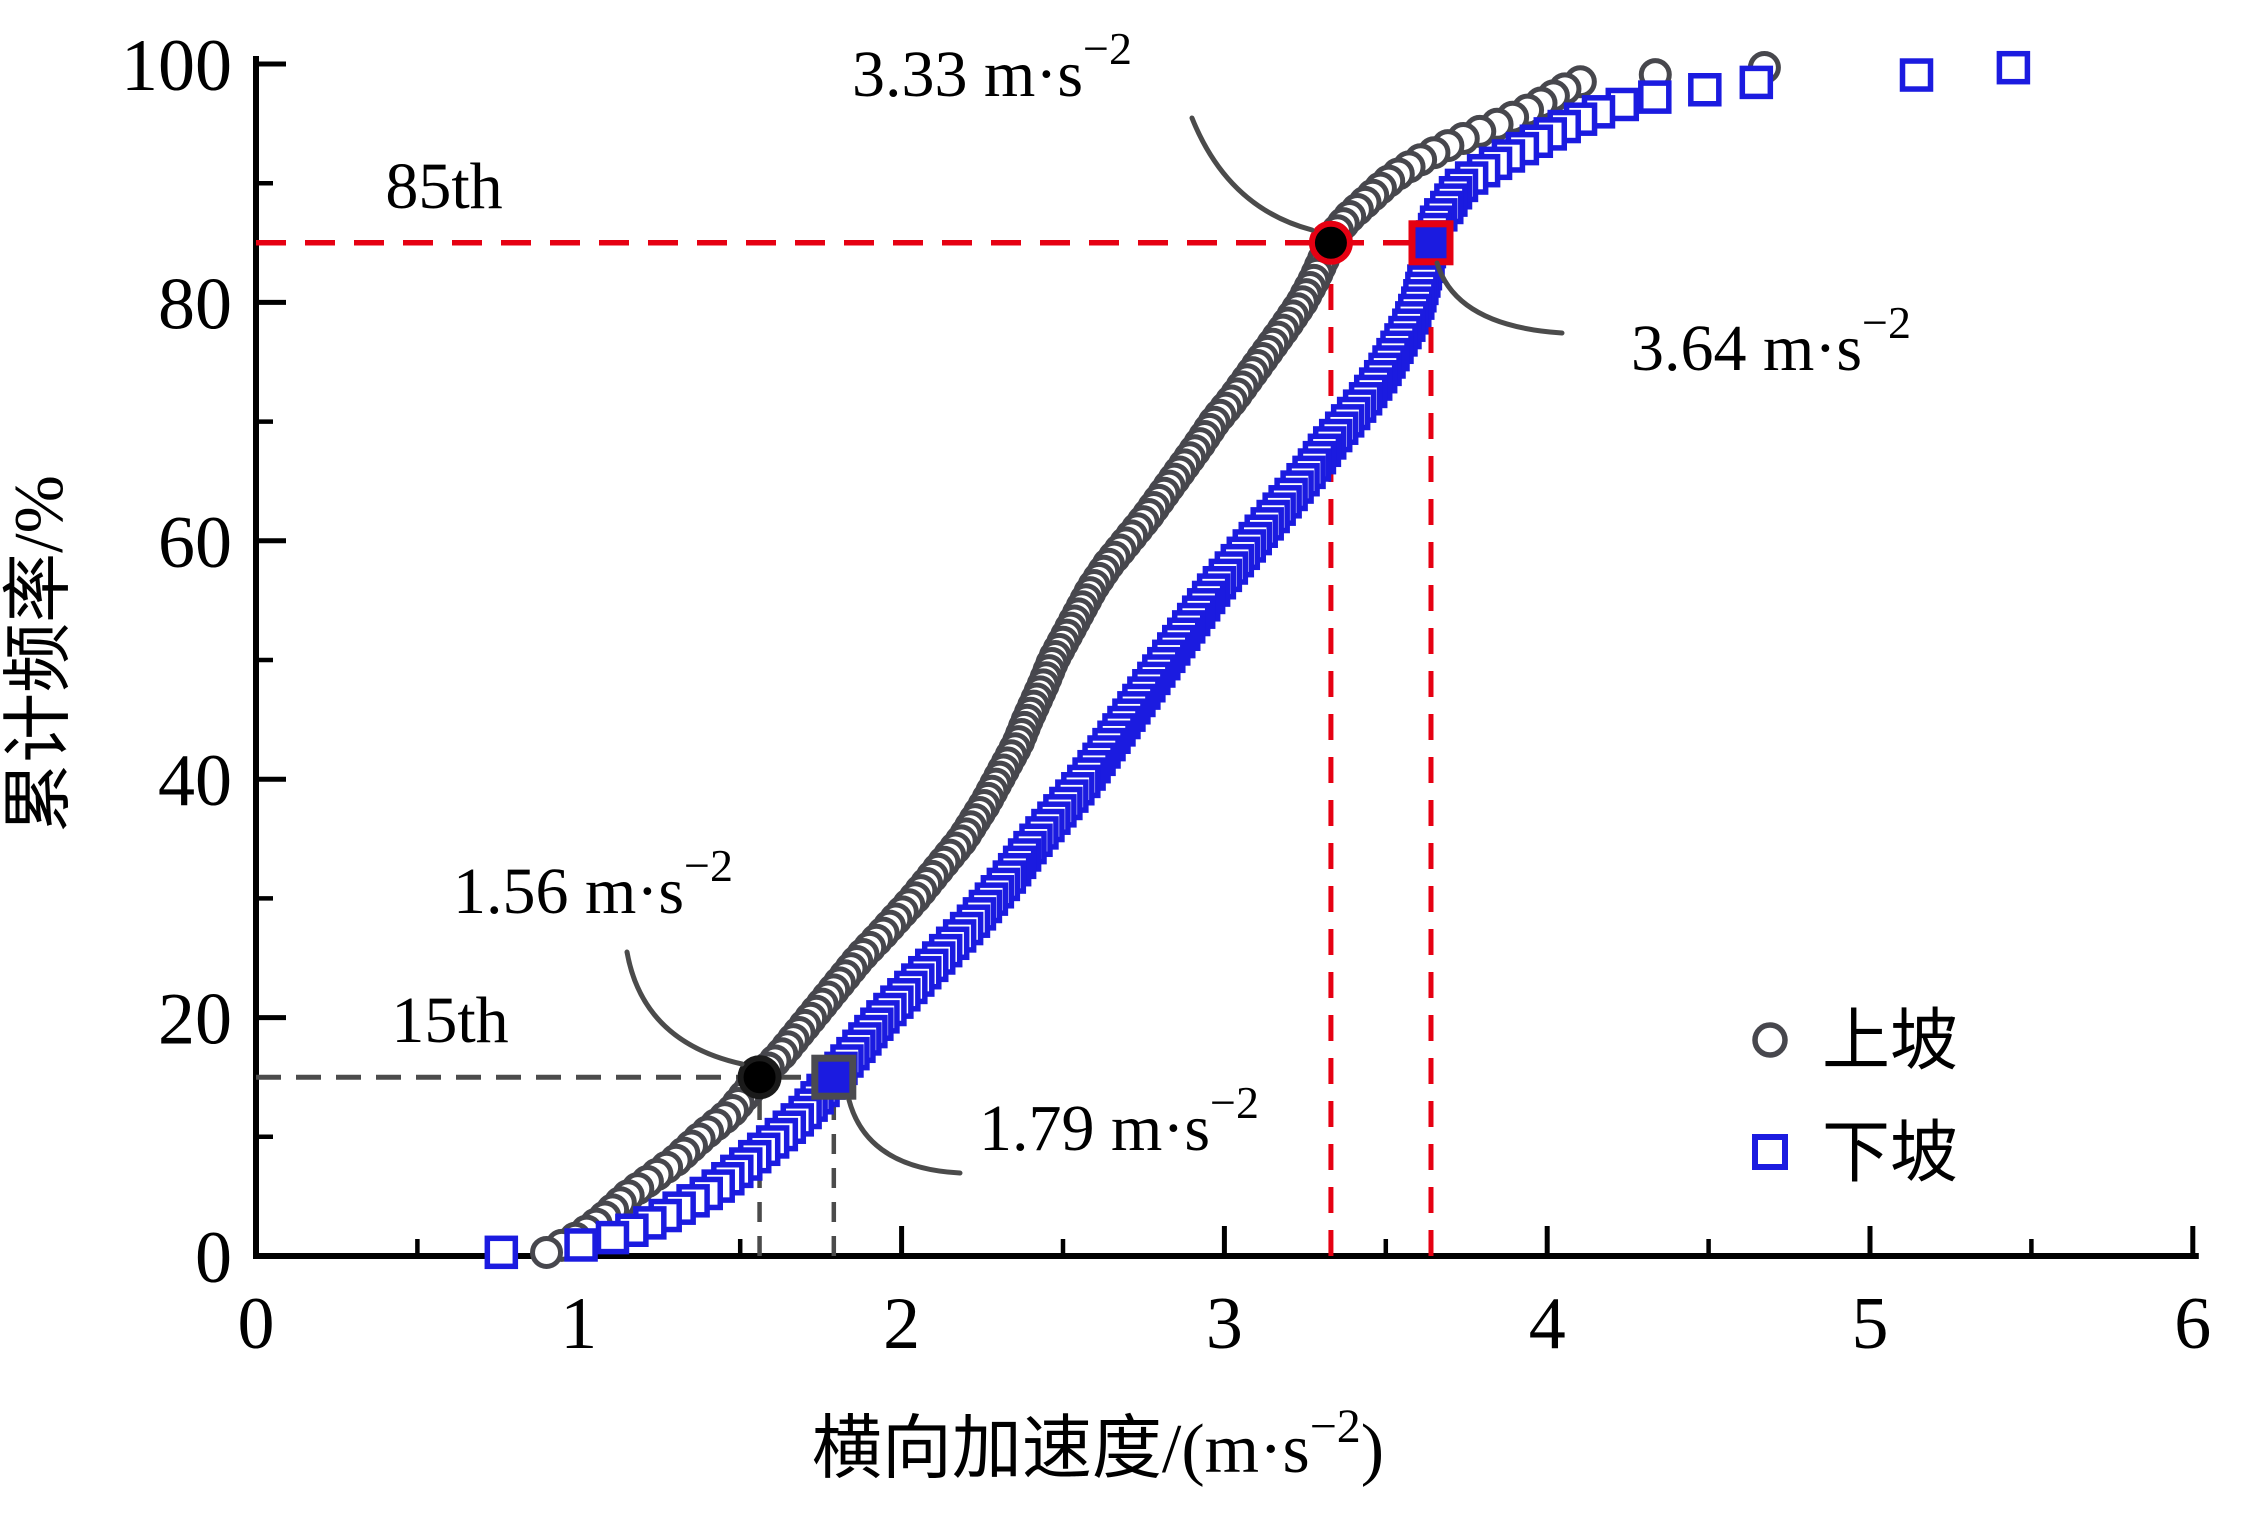 The image size is (2241, 1538). Describe the element at coordinates (1547, 1324) in the screenshot. I see `x-tick-label: 4` at that location.